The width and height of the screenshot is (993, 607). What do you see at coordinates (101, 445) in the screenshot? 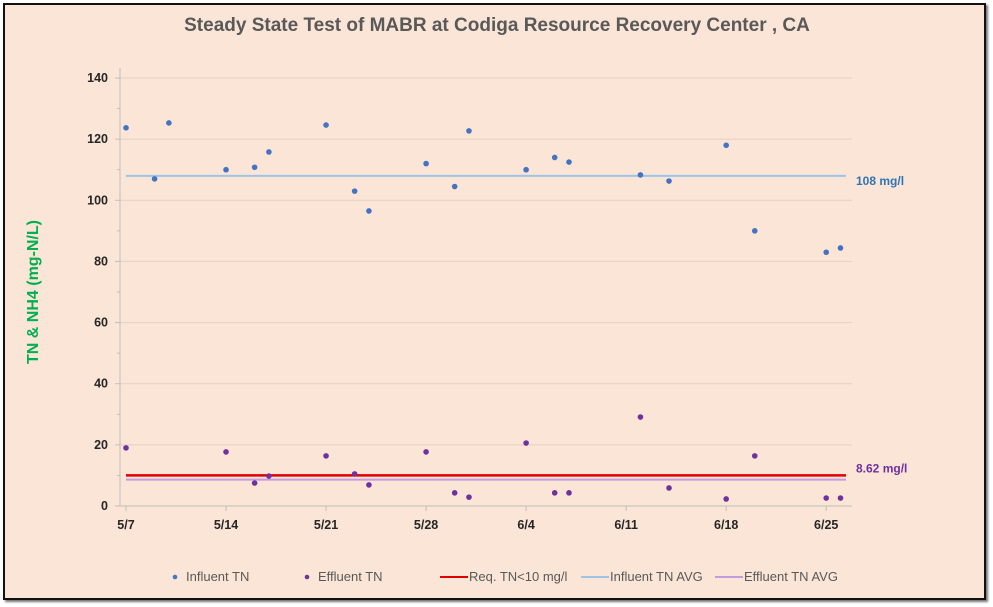
I see `y-tick-label: 20` at bounding box center [101, 445].